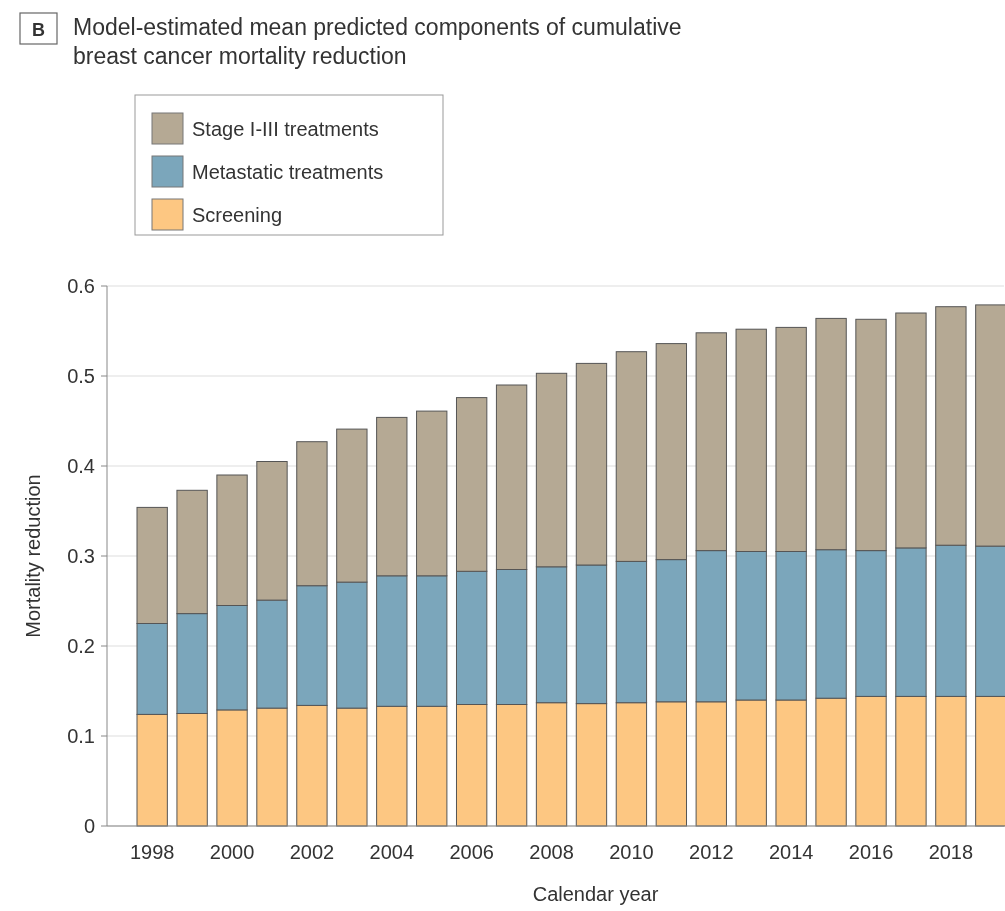  I want to click on y-tick-label: 0.2, so click(81, 646).